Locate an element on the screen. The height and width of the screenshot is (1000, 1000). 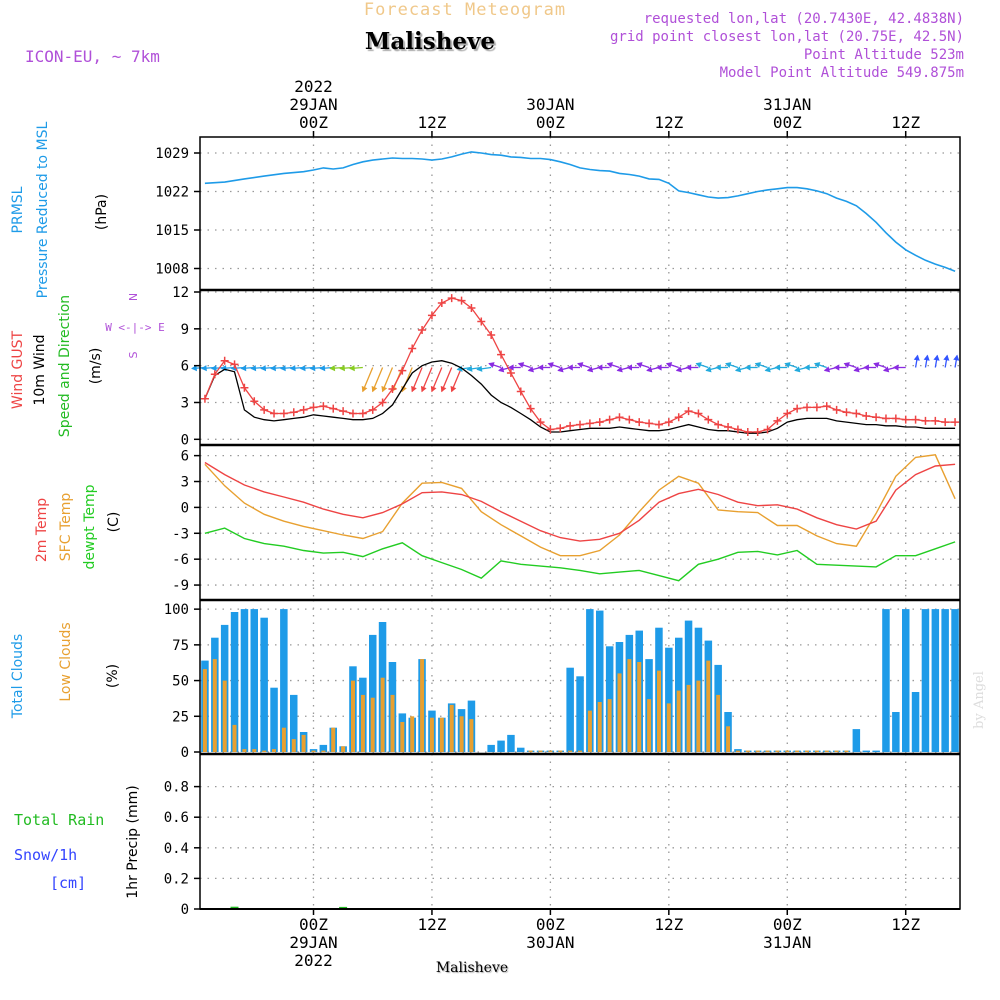
y-tick-label: 0.8 is located at coordinates (176, 788).